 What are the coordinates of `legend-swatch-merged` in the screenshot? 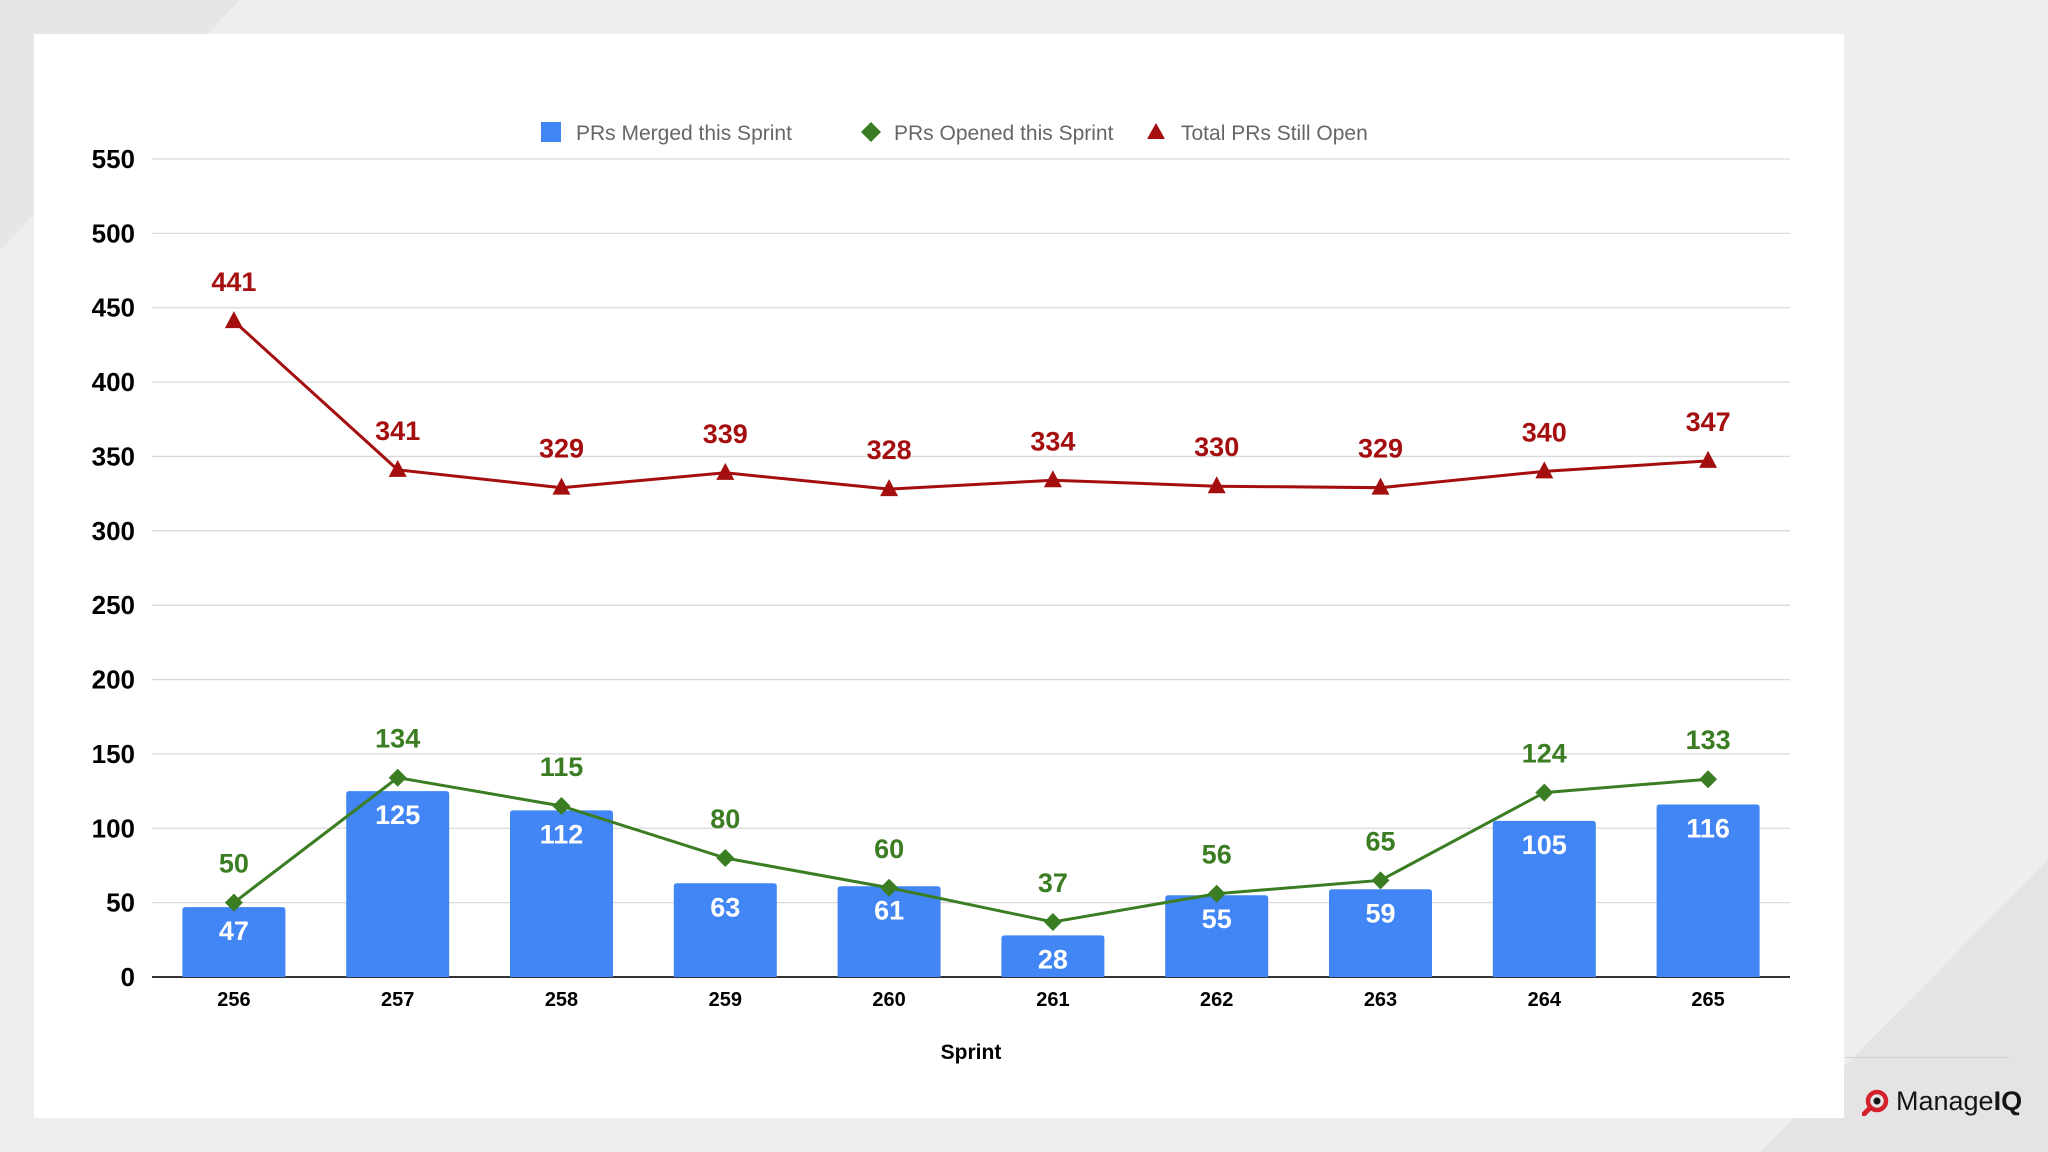 It's located at (551, 132).